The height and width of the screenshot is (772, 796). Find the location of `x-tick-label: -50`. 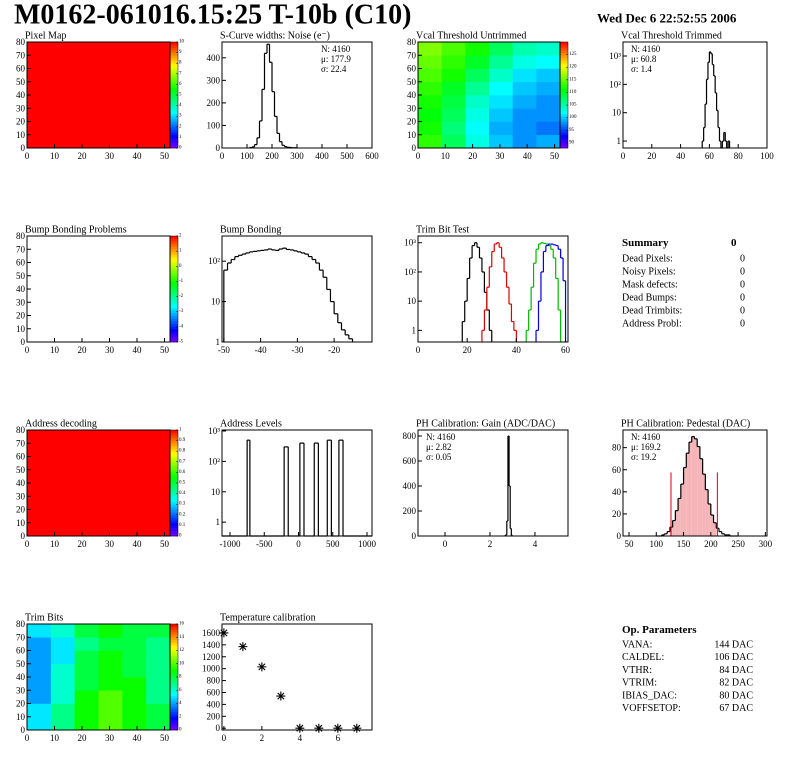

x-tick-label: -50 is located at coordinates (224, 350).